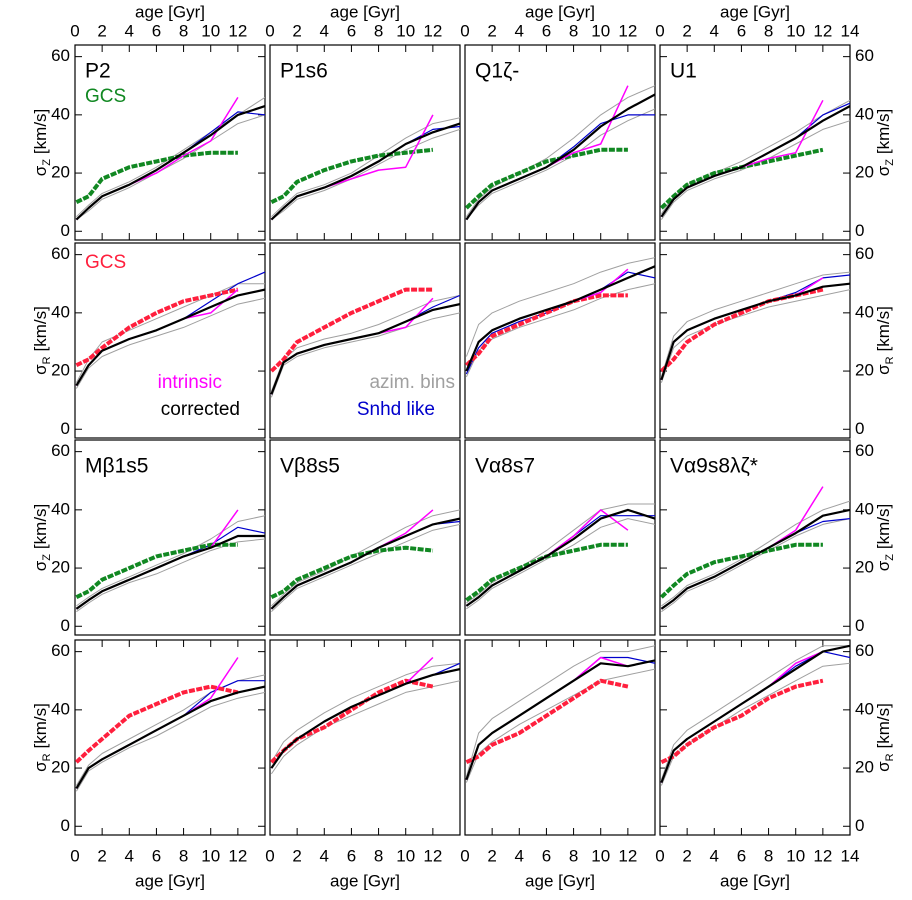 The image size is (912, 900). I want to click on panel-title: Vβ8s5, so click(310, 466).